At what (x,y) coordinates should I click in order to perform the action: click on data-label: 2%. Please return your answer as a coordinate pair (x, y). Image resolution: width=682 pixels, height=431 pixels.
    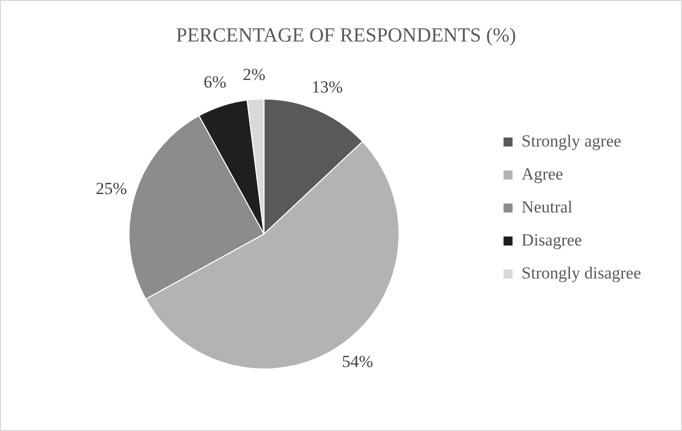
    Looking at the image, I should click on (254, 74).